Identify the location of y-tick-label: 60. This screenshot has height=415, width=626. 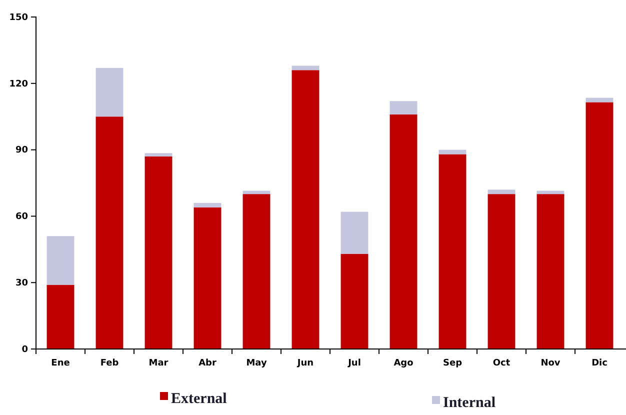
(21, 217).